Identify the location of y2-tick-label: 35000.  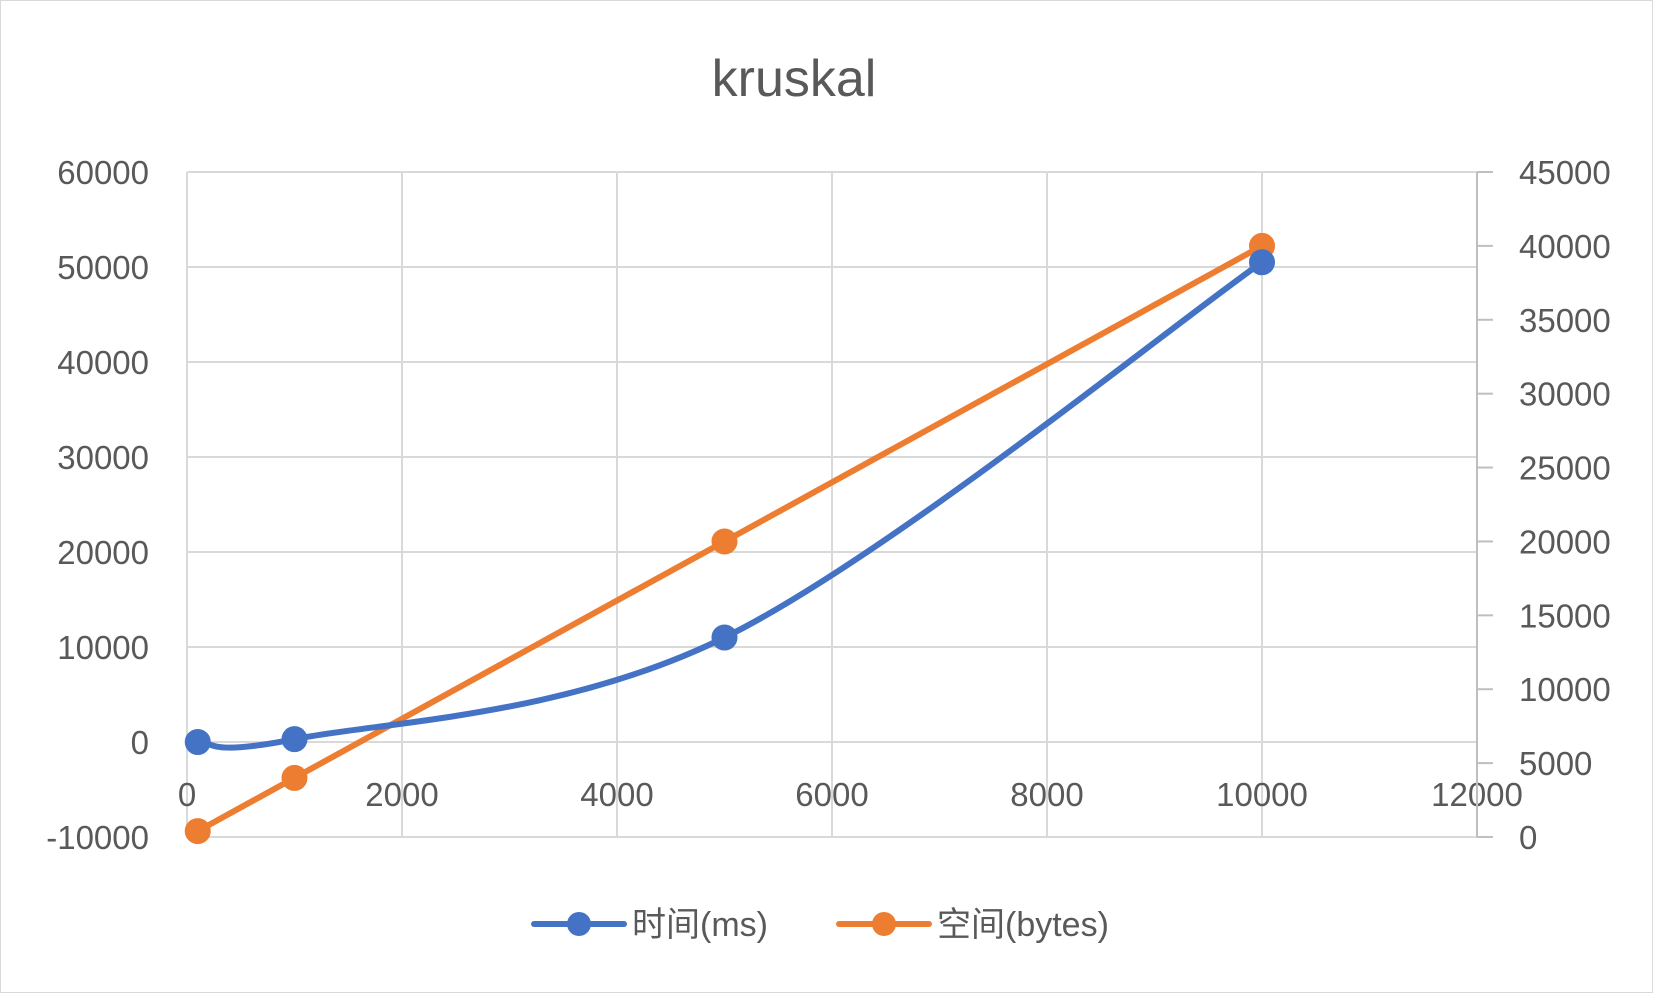
(1565, 320).